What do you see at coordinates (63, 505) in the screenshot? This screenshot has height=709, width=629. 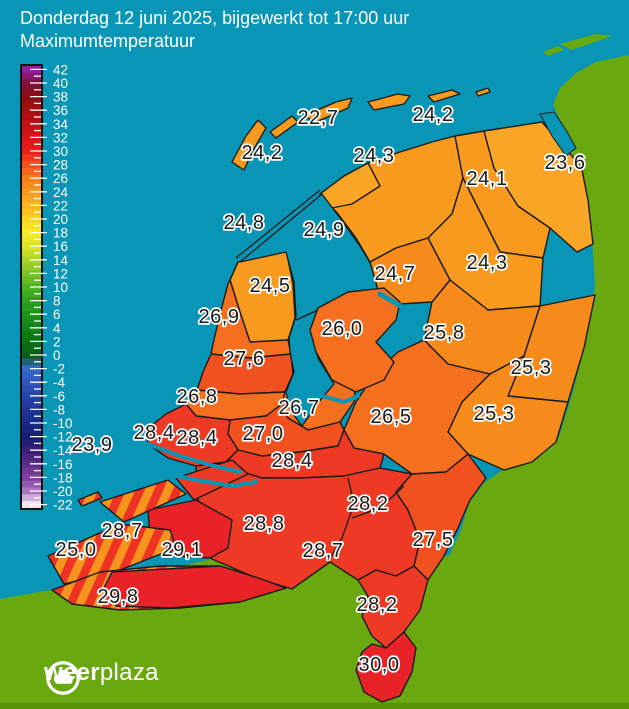 I see `scale-tick-label: -22` at bounding box center [63, 505].